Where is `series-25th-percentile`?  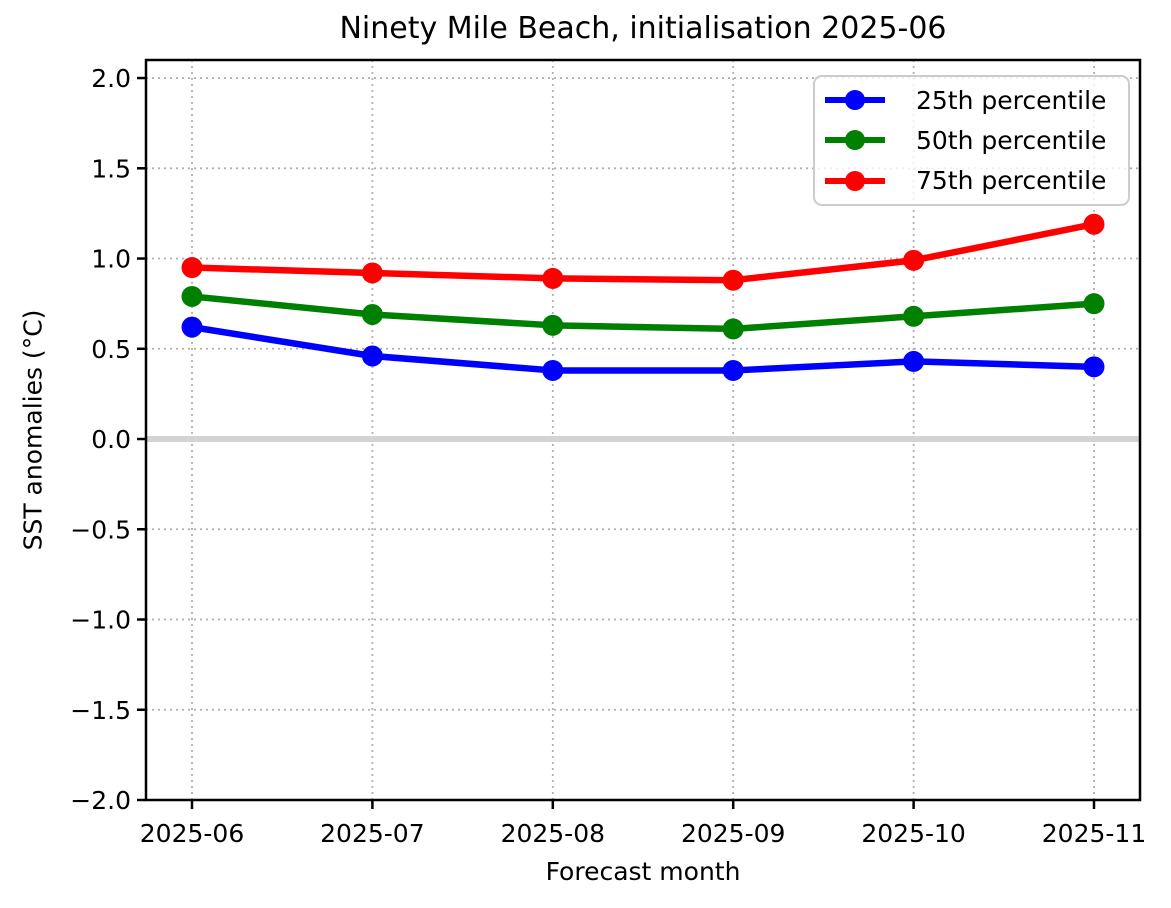
series-25th-percentile is located at coordinates (643, 348).